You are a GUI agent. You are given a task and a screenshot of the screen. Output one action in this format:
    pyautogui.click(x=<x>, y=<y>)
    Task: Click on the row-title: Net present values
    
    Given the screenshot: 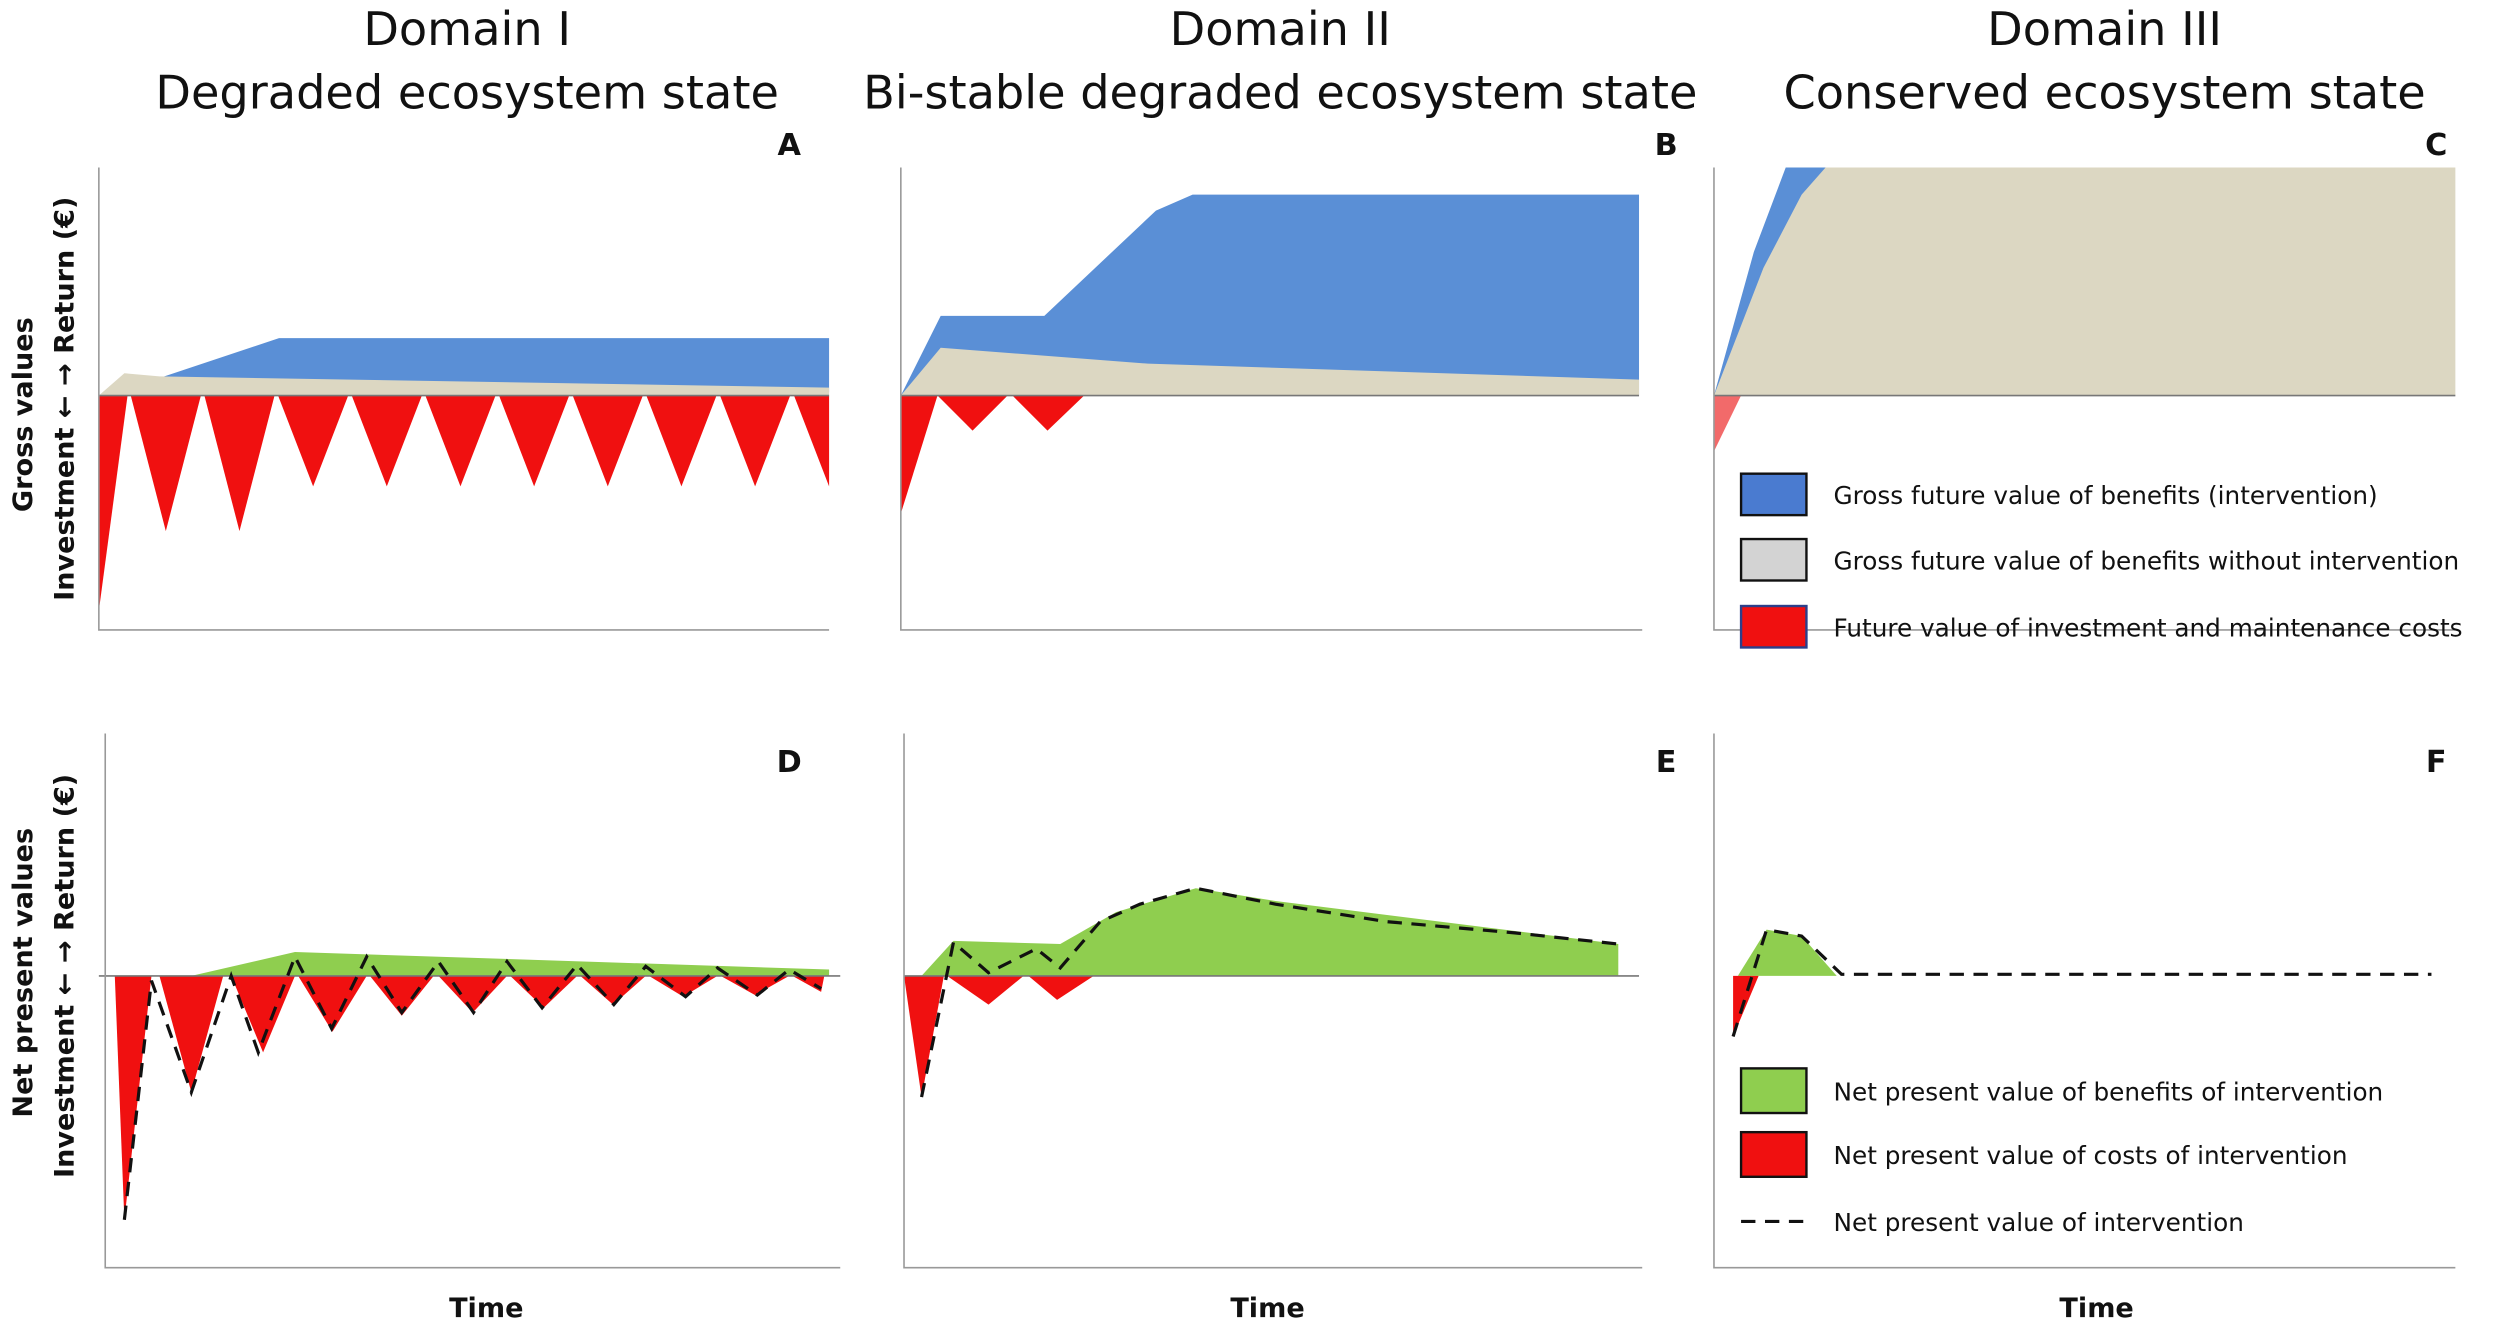 What is the action you would take?
    pyautogui.click(x=23, y=973)
    